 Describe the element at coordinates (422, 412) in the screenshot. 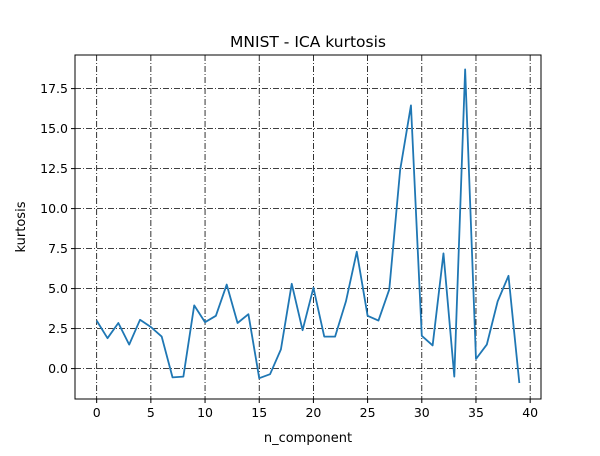

I see `x-tick-label: 30` at that location.